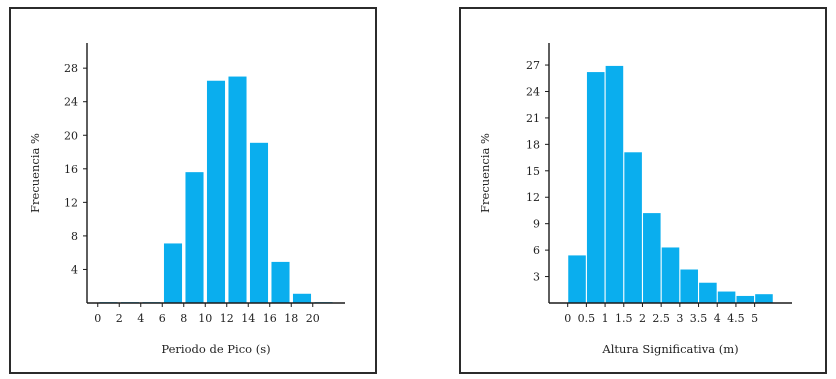 The image size is (836, 379). What do you see at coordinates (533, 65) in the screenshot?
I see `y-tick-label-8: 27` at bounding box center [533, 65].